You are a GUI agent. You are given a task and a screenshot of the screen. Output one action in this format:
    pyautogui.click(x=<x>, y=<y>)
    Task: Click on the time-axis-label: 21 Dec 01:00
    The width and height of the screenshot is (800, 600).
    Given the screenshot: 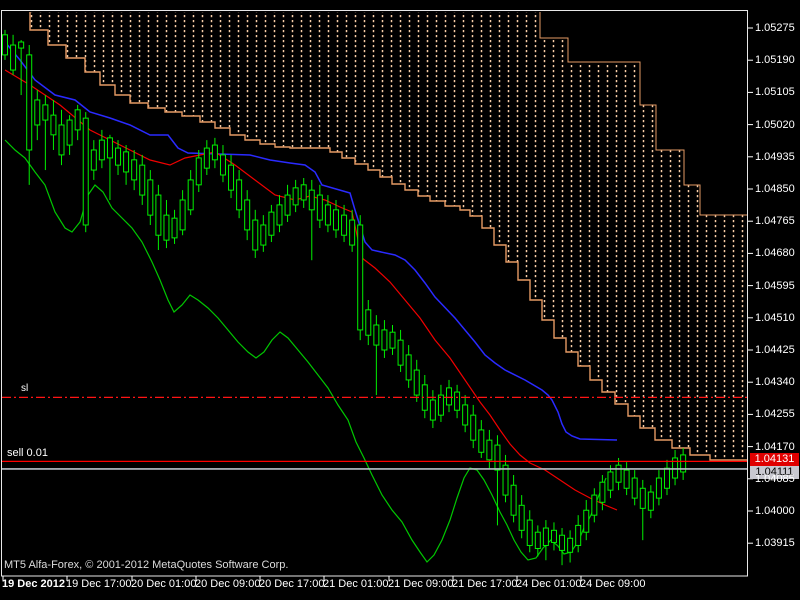 What is the action you would take?
    pyautogui.click(x=356, y=584)
    